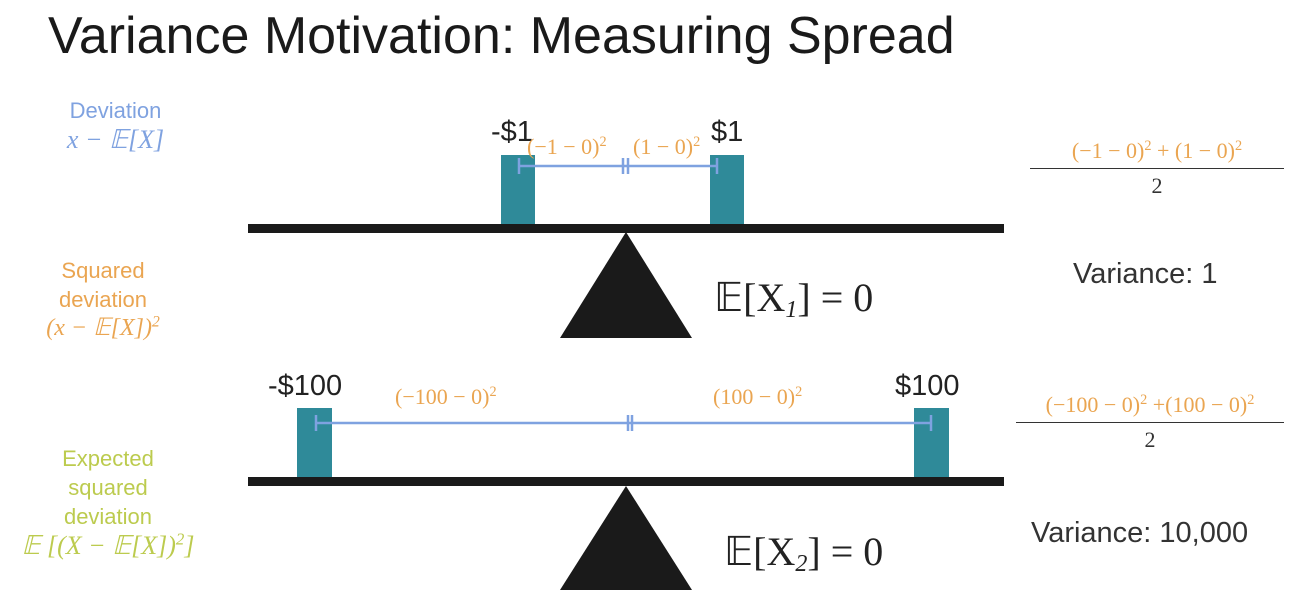 The image size is (1298, 600). Describe the element at coordinates (1150, 439) in the screenshot. I see `variance-denominator-2: 2` at that location.